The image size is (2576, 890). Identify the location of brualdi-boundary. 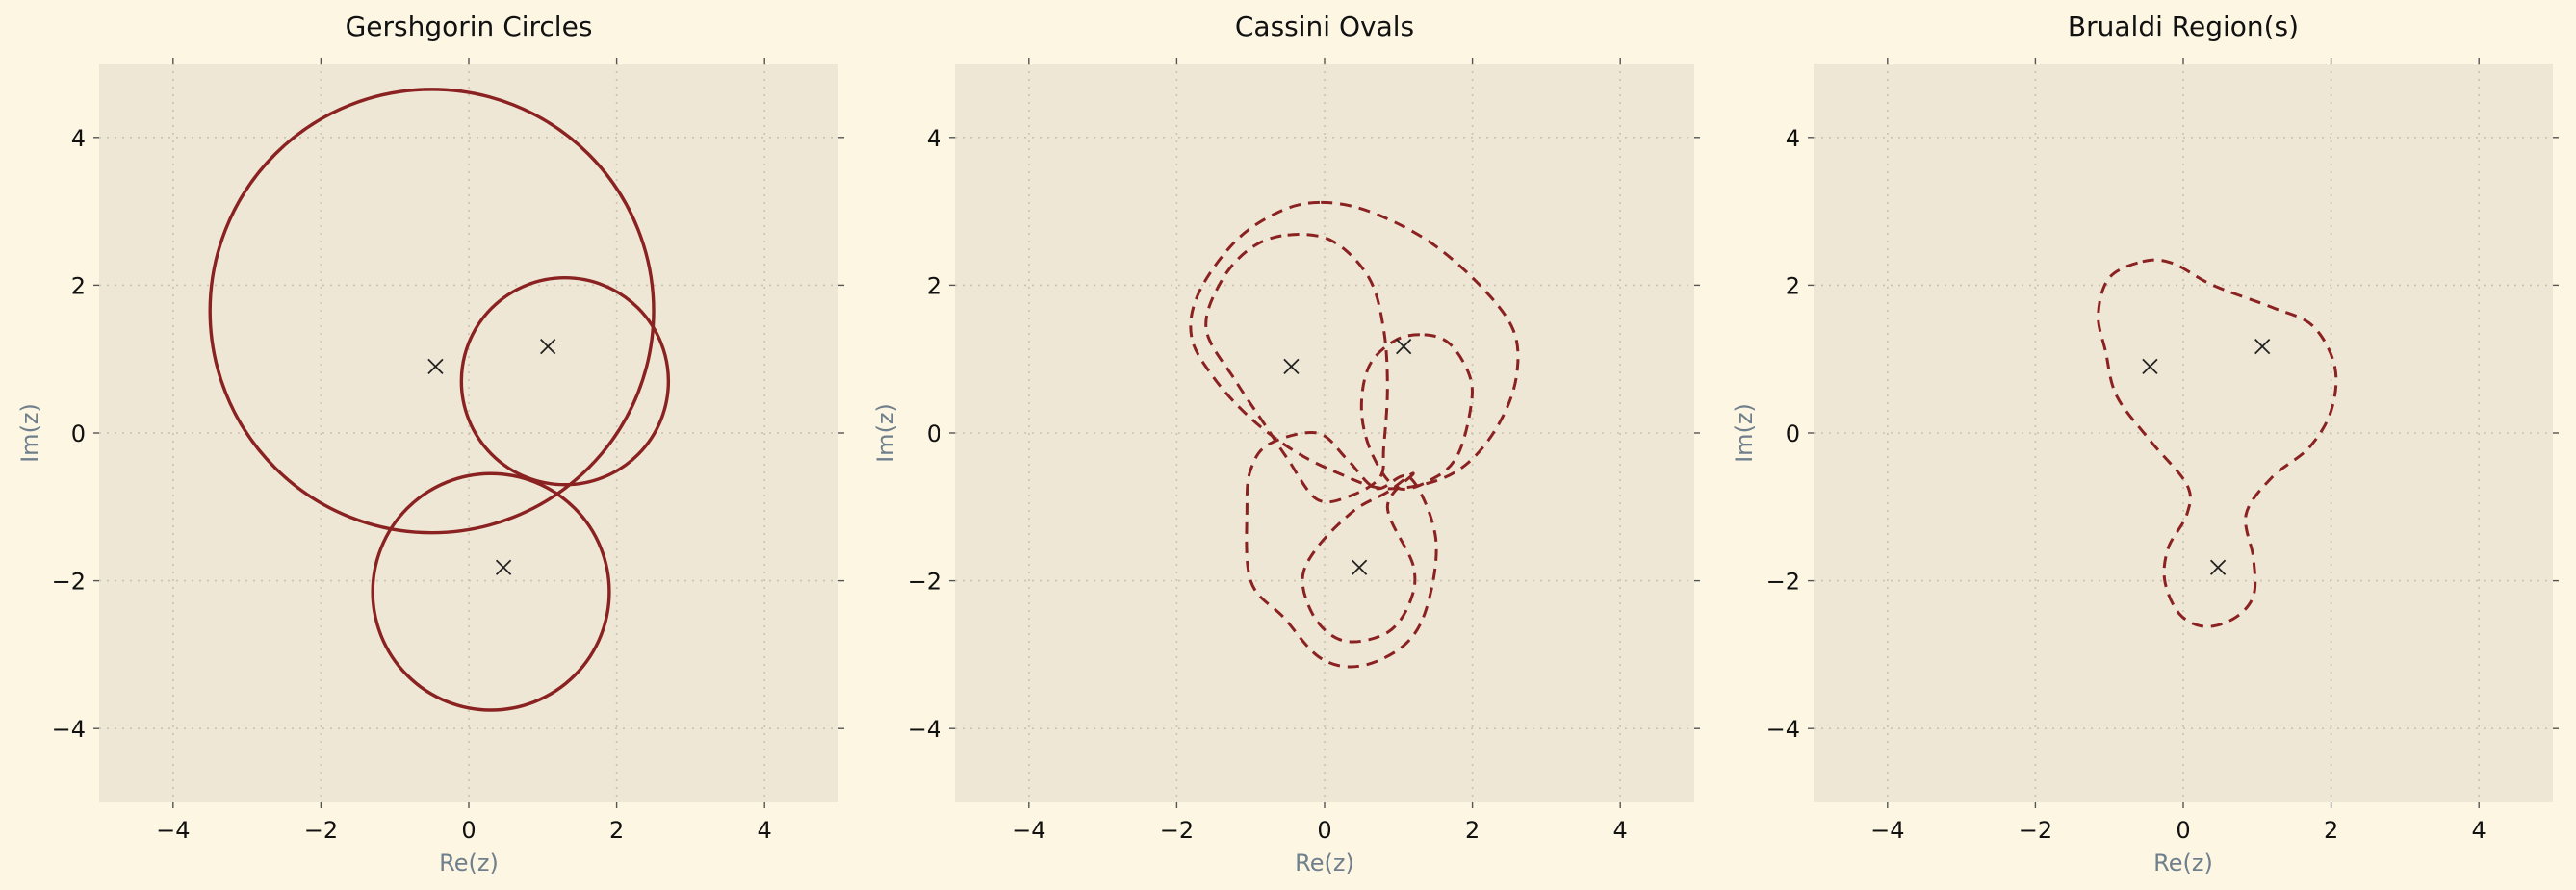
(2217, 443).